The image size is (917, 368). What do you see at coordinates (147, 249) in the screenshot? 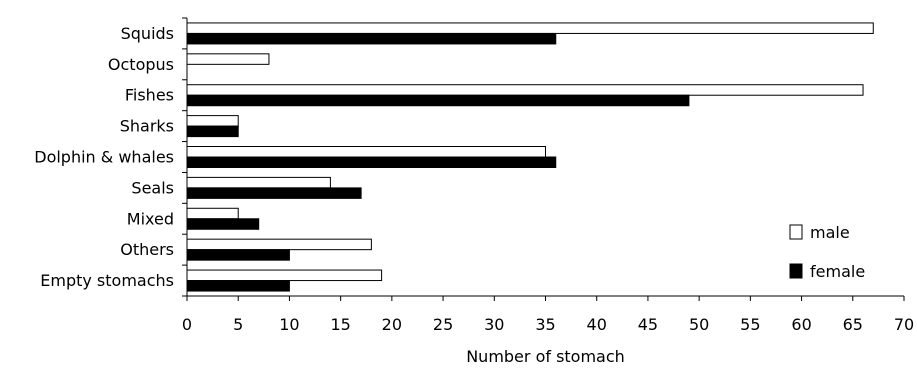
I see `category-label: Others` at bounding box center [147, 249].